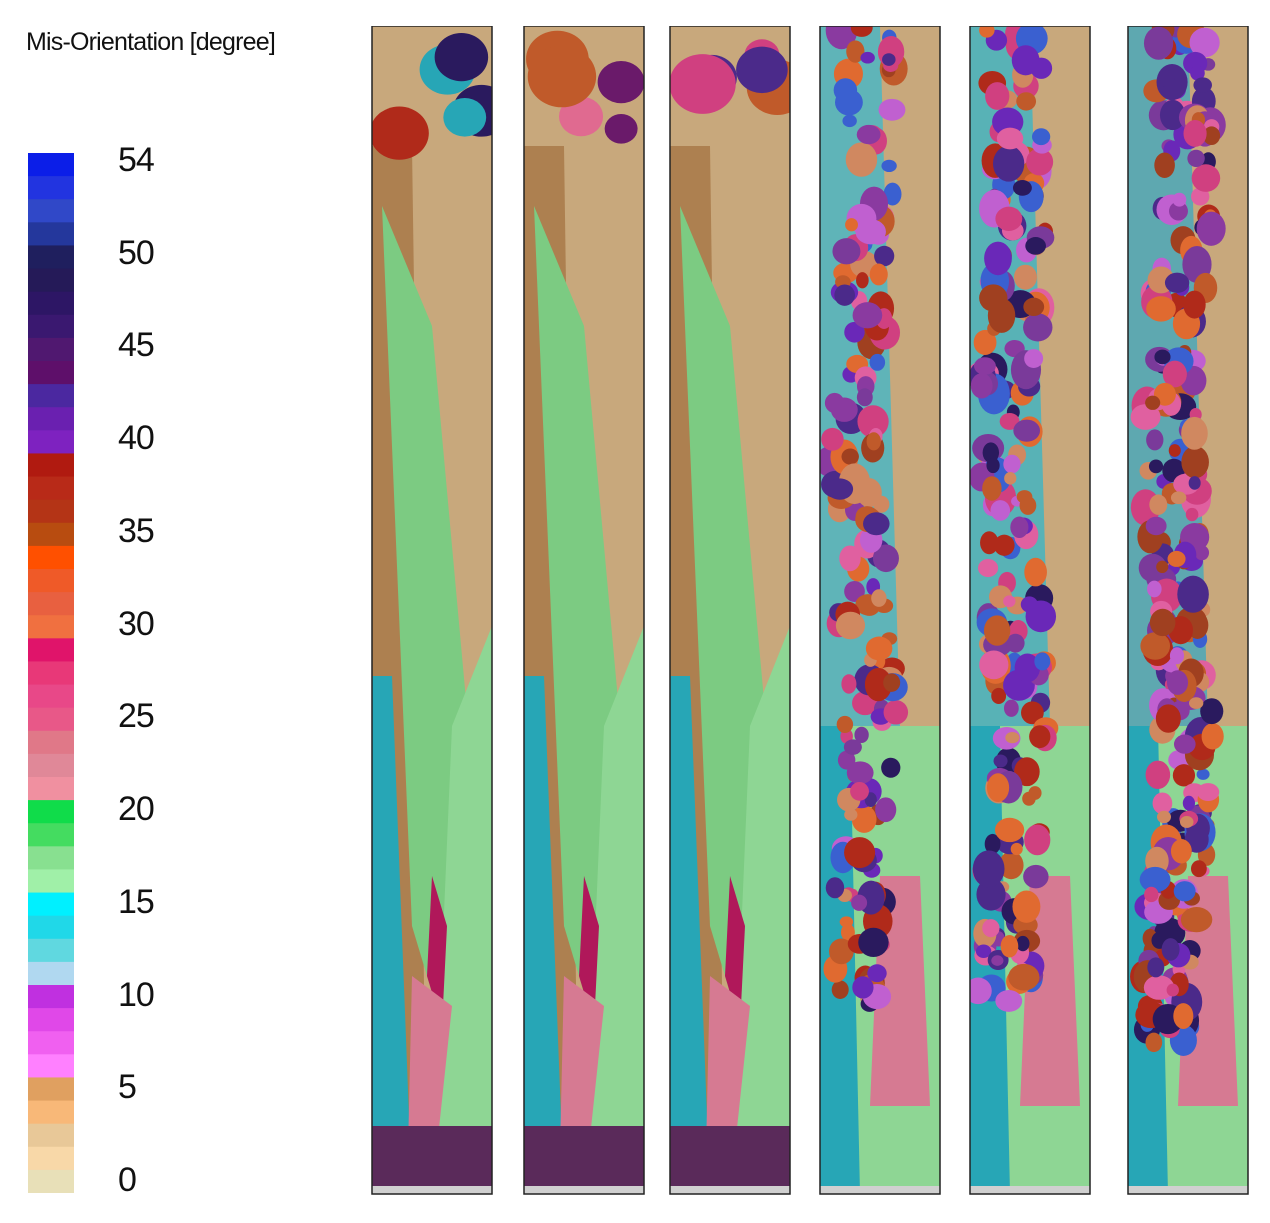 The width and height of the screenshot is (1270, 1223). What do you see at coordinates (136, 623) in the screenshot?
I see `colorbar-tick-label: 30` at bounding box center [136, 623].